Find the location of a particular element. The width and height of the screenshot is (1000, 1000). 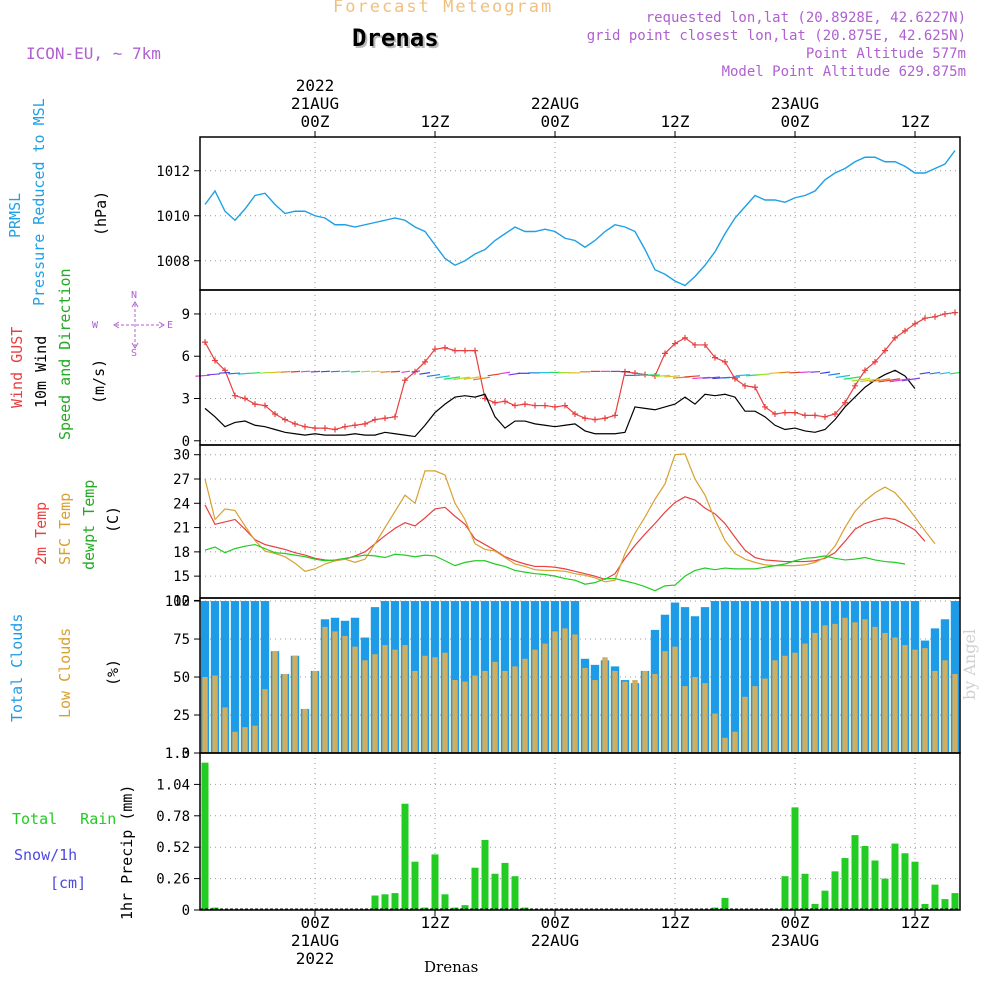

total-rain-text: Total Rain is located at coordinates (64, 819).